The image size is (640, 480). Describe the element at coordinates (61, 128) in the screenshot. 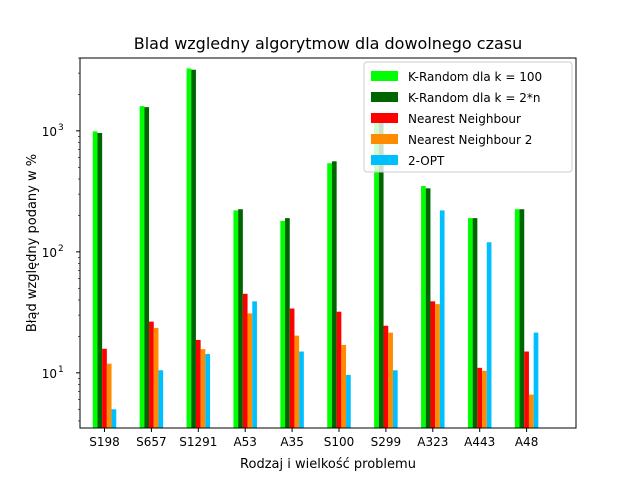

I see `y-tick-exponent: 3` at that location.